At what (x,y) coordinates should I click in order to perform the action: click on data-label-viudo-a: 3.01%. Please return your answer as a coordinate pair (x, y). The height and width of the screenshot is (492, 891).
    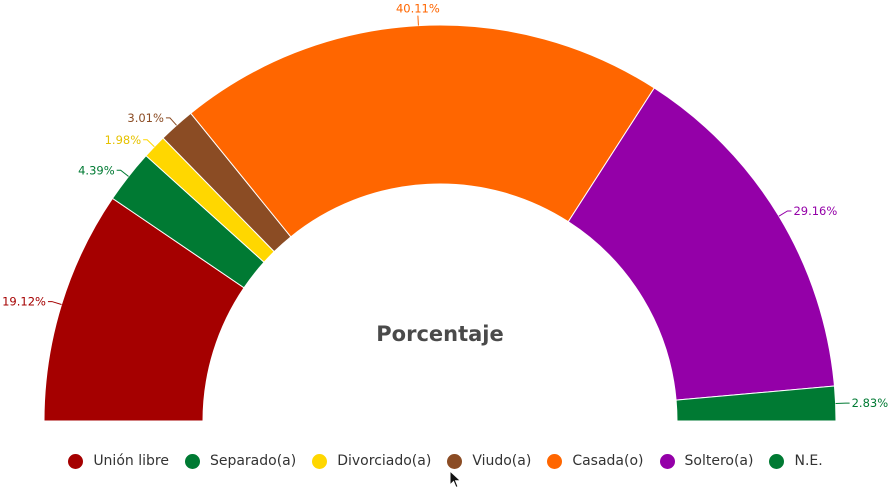
    Looking at the image, I should click on (145, 118).